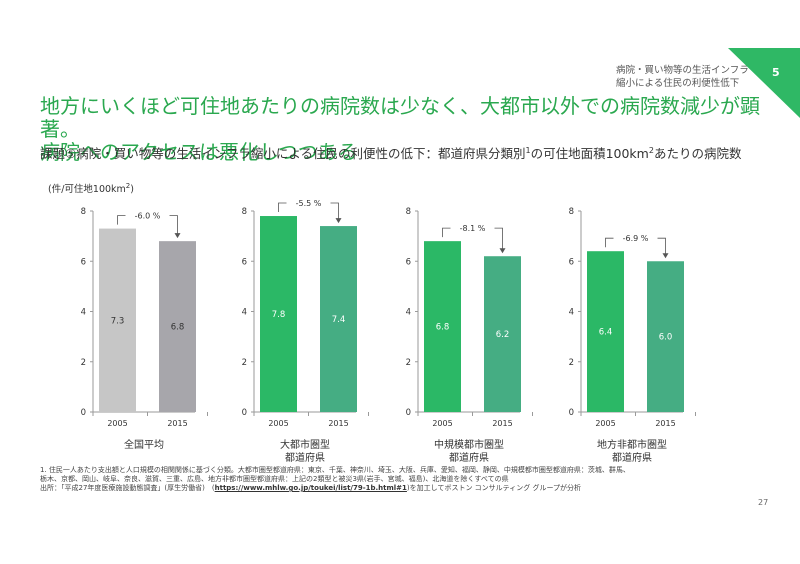  What do you see at coordinates (87, 189) in the screenshot?
I see `unit-main: (件/可住地100km` at bounding box center [87, 189].